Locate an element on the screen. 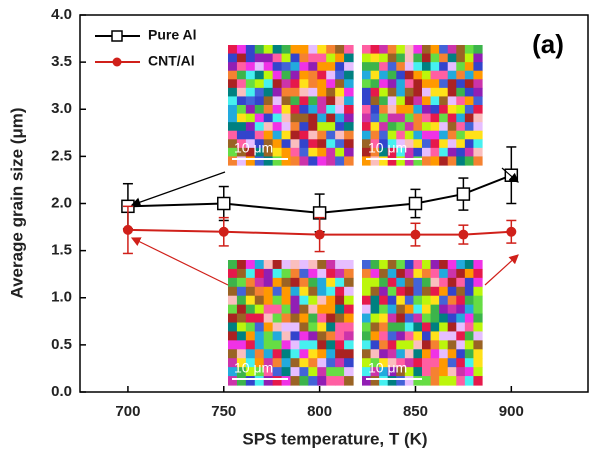 The width and height of the screenshot is (589, 462). y-tick-label: 0.5 is located at coordinates (61, 344).